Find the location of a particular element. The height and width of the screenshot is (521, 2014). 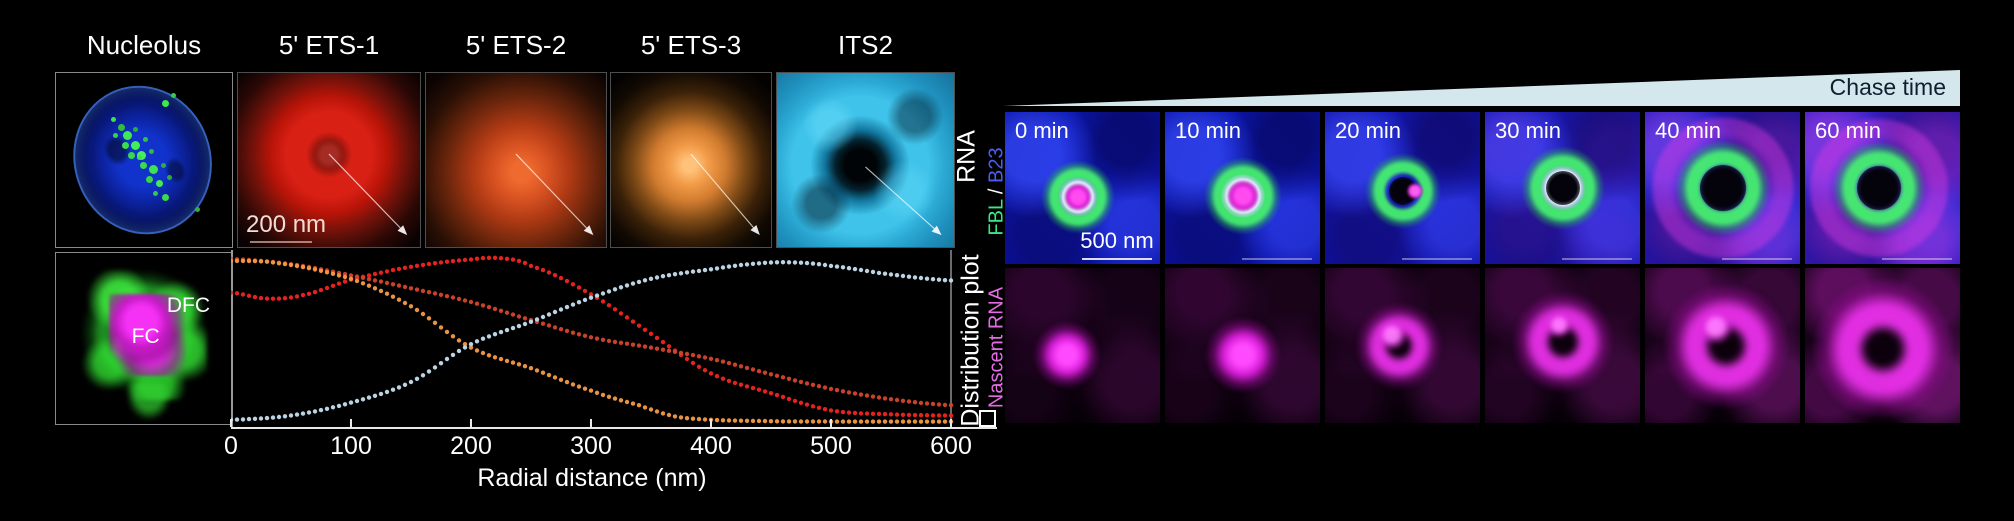

nascent-rna-axis-label: Nascent RNA is located at coordinates (996, 347).